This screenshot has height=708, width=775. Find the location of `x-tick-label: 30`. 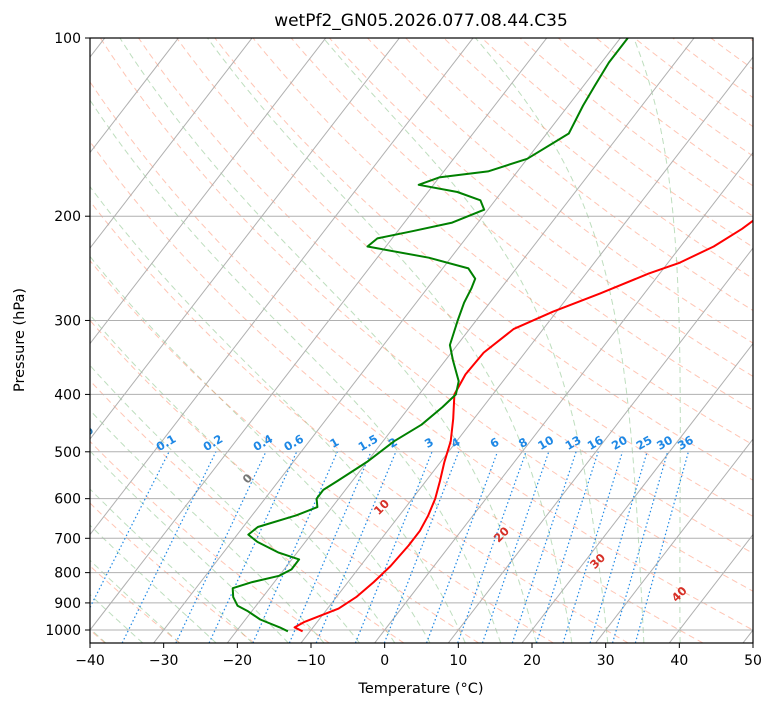

x-tick-label: 30 is located at coordinates (606, 661).